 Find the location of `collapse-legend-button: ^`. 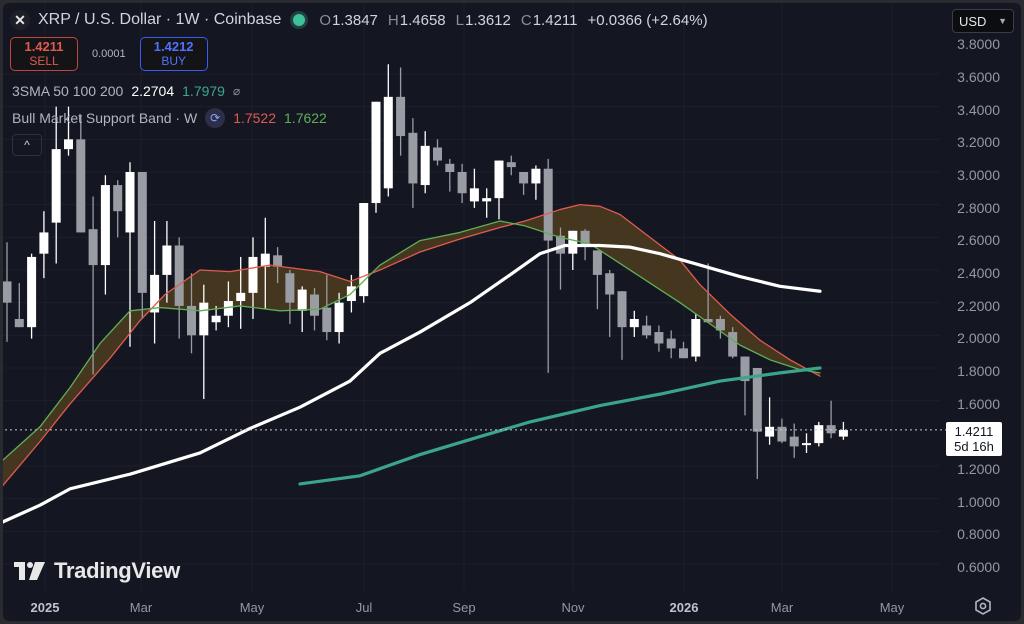

collapse-legend-button: ^ is located at coordinates (27, 145).